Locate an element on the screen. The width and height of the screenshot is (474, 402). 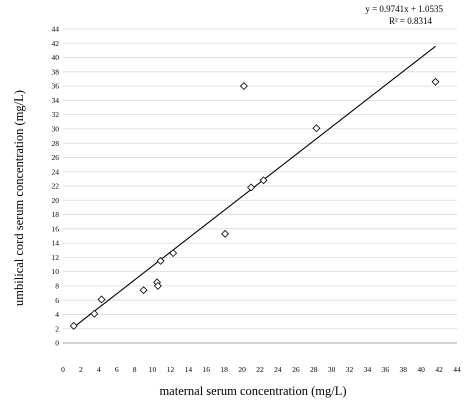
y-tick-label: 16 is located at coordinates (56, 228).